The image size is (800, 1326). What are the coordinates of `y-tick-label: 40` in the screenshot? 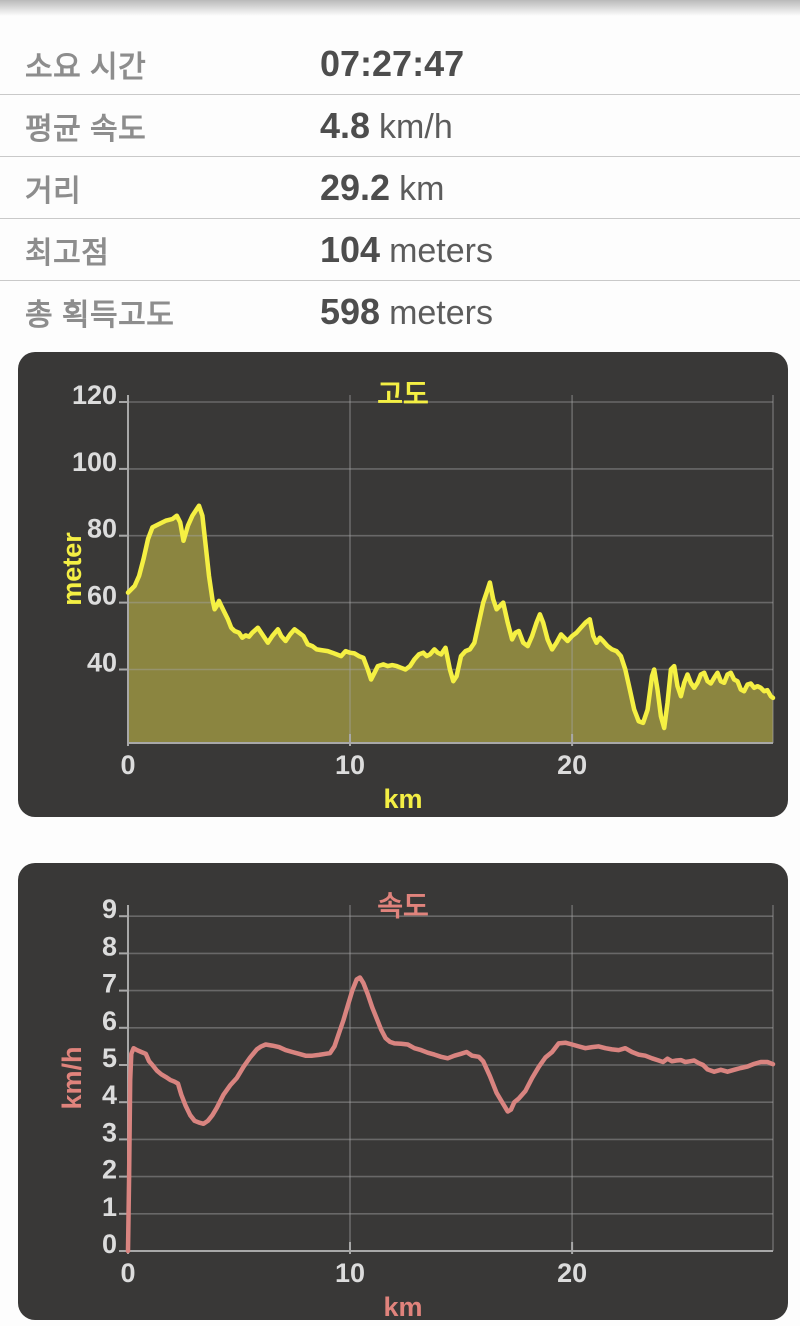 It's located at (102, 663).